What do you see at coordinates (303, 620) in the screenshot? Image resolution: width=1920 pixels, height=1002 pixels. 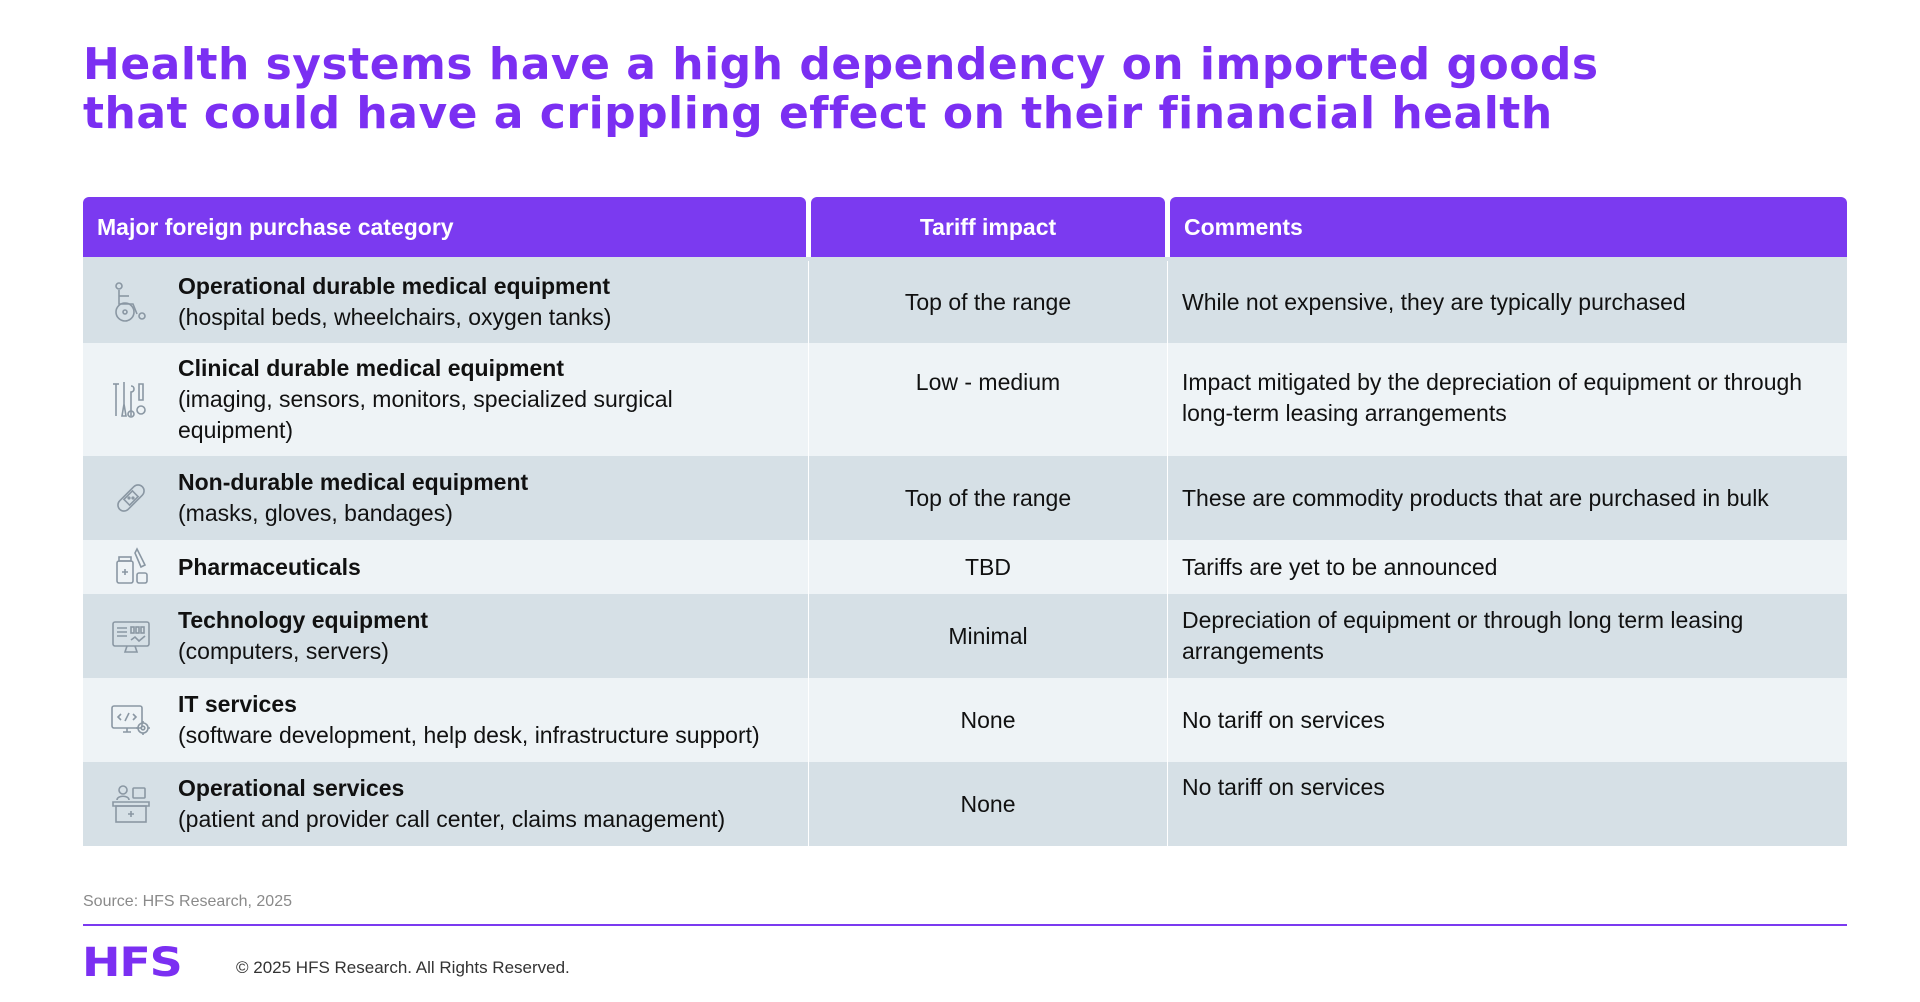 I see `category-name: Technology equipment` at bounding box center [303, 620].